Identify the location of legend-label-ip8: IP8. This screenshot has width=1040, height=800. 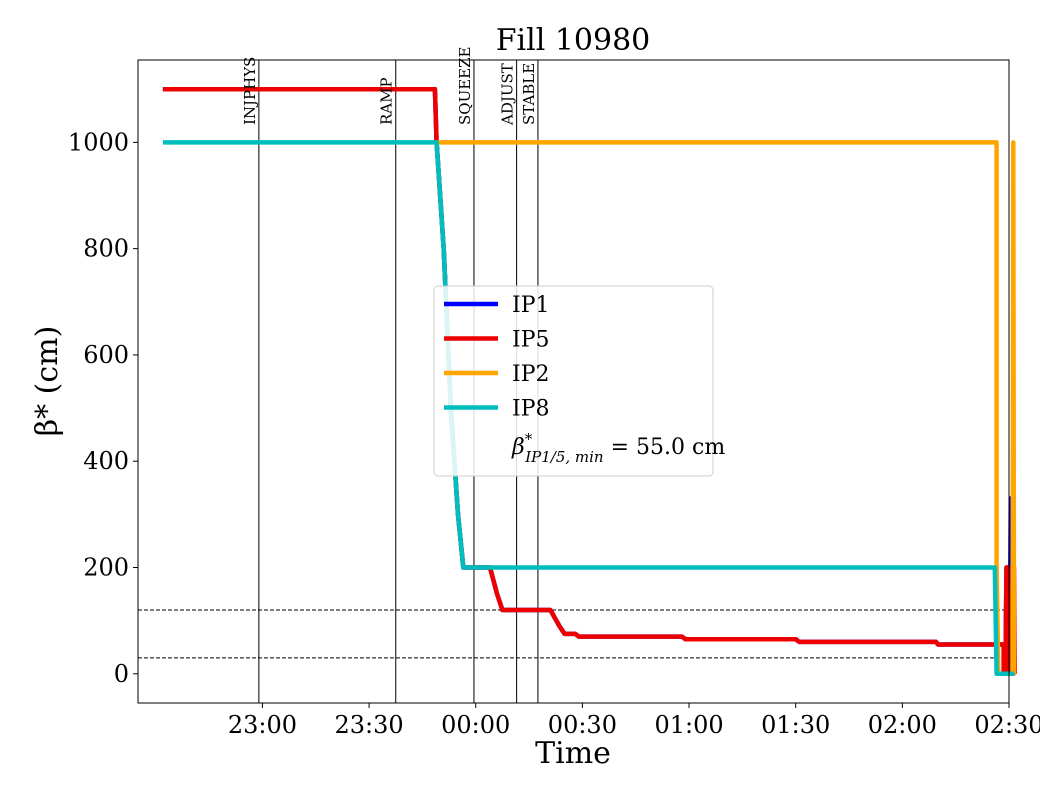
(531, 409).